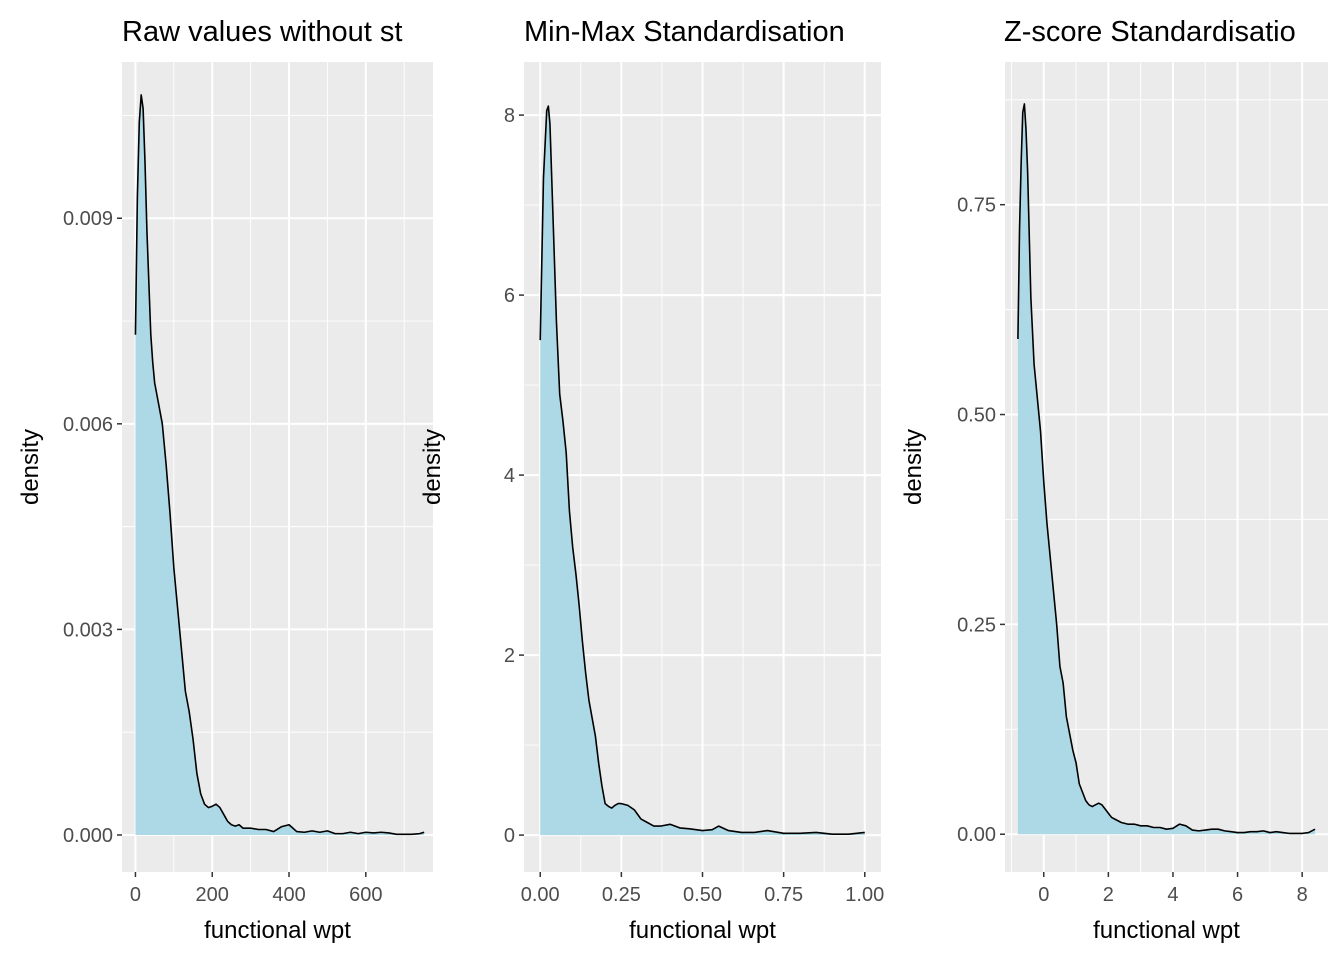 The height and width of the screenshot is (960, 1344). I want to click on x-tick-label: 8, so click(1302, 895).